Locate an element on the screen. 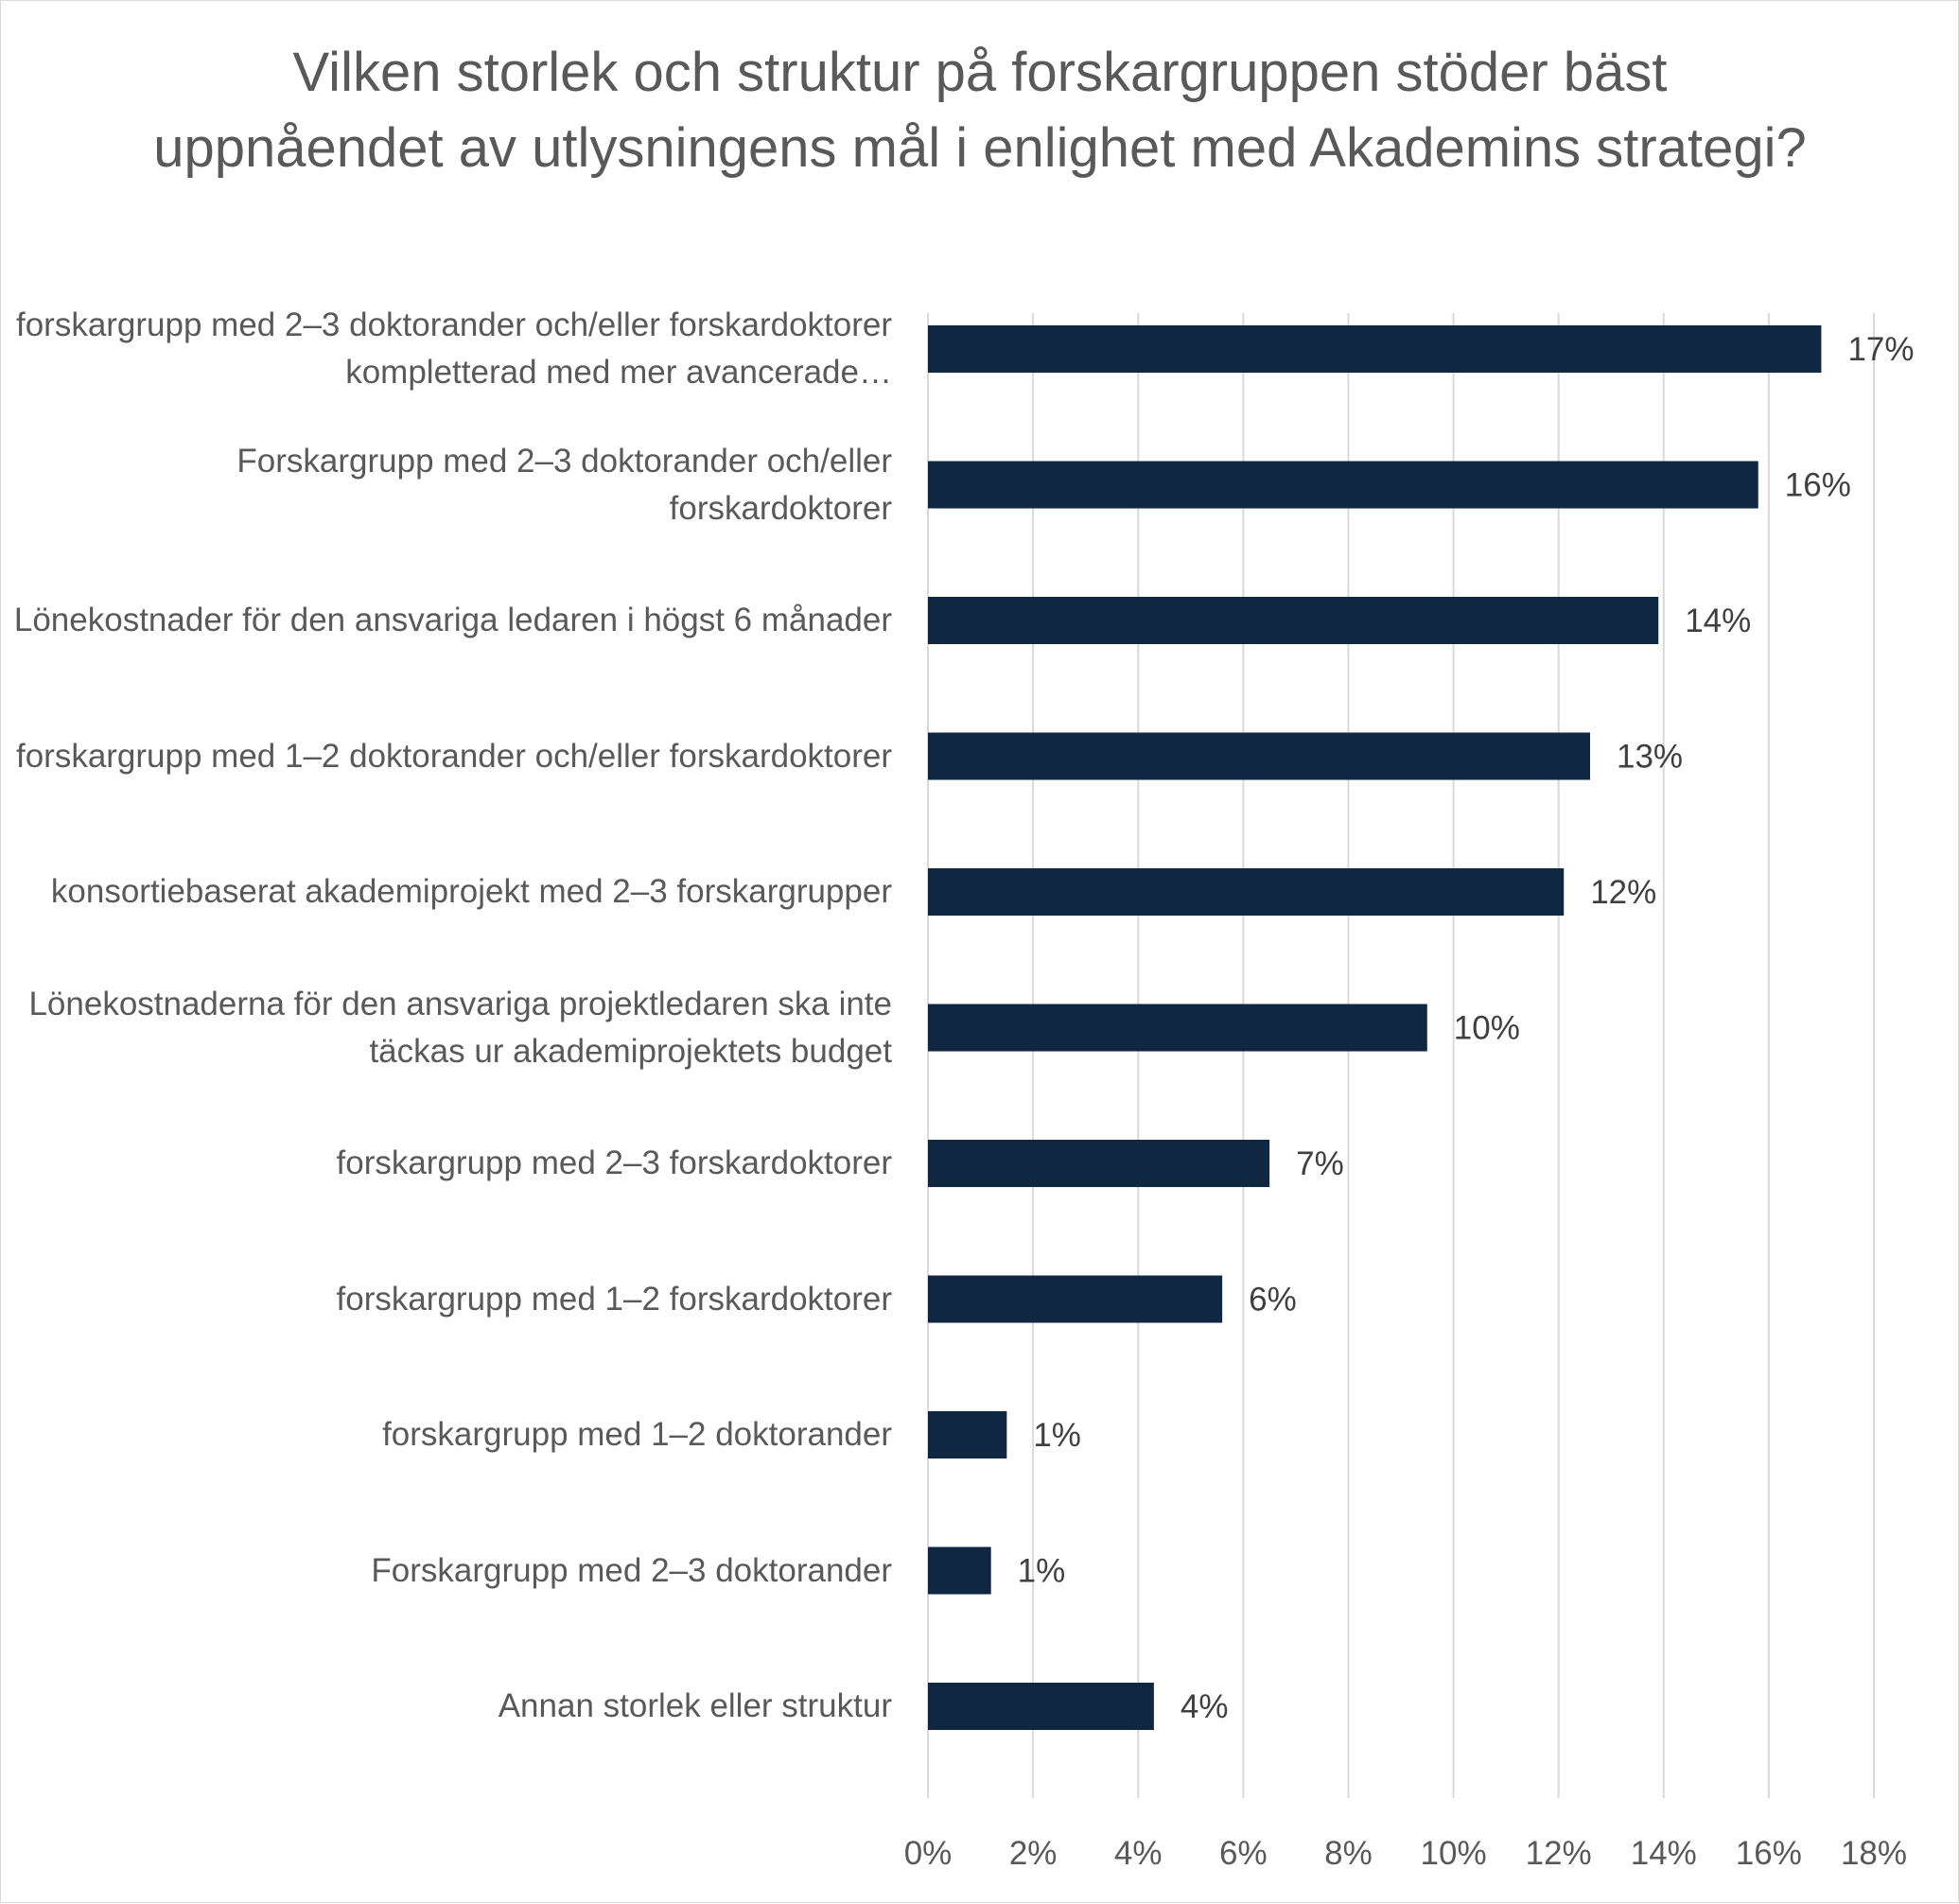 This screenshot has width=1959, height=1904. data-label: 13% is located at coordinates (1650, 757).